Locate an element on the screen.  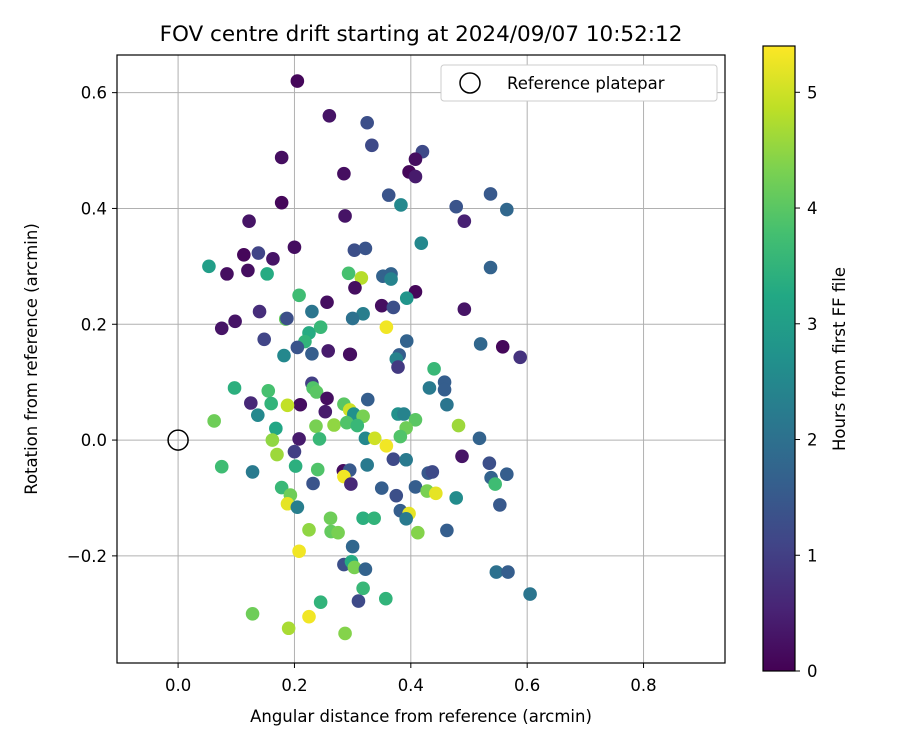
y-tick-label: 0.2 is located at coordinates (94, 324).